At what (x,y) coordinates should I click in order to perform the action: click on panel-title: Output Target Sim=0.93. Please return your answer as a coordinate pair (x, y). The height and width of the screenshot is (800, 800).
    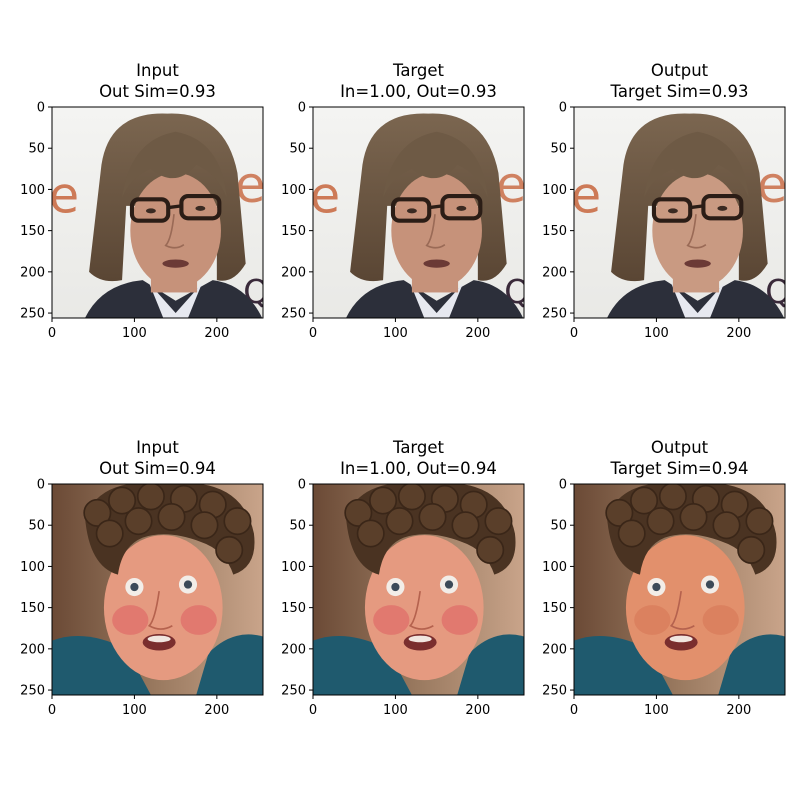
    Looking at the image, I should click on (675, 81).